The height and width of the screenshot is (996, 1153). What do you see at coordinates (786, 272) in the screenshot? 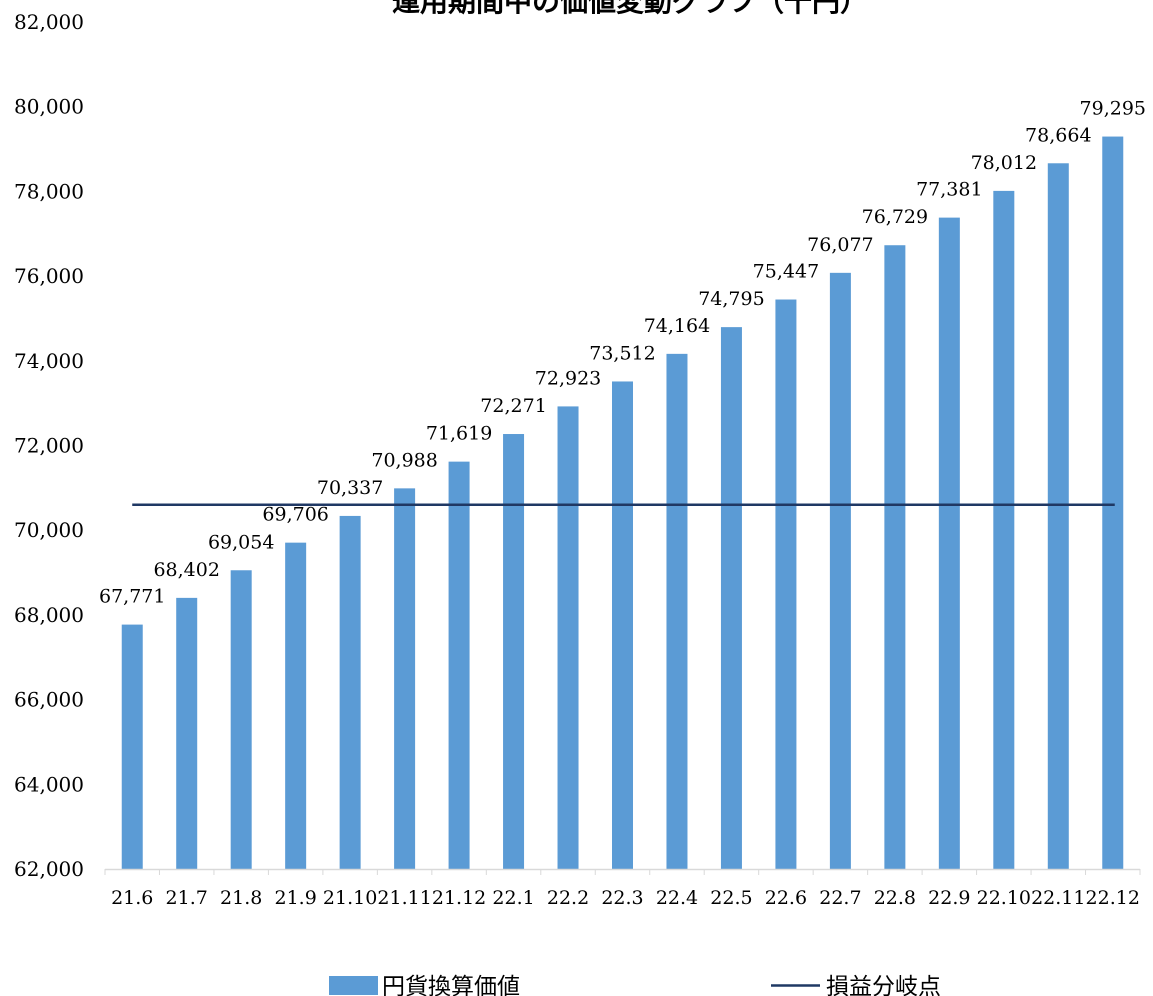
I see `data-label: 75,447` at bounding box center [786, 272].